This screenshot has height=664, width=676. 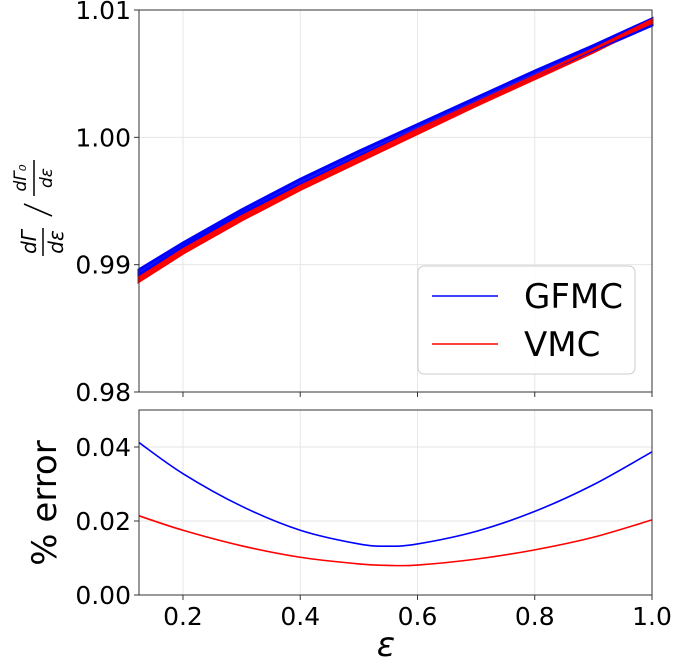 I want to click on bottom-y-axis-label: % error, so click(x=45, y=502).